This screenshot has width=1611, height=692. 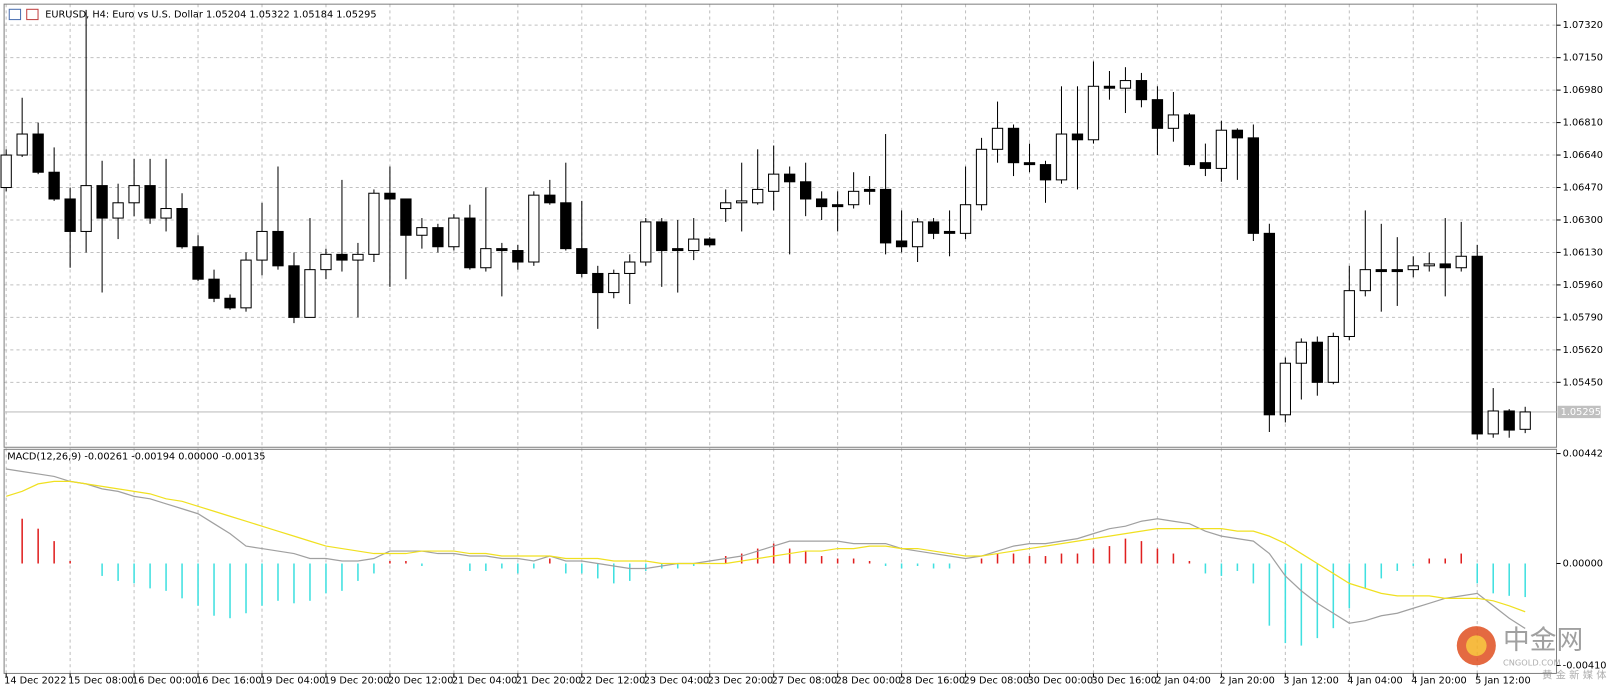 I want to click on x-tick-label: 23 Dec 20:00, so click(x=741, y=681).